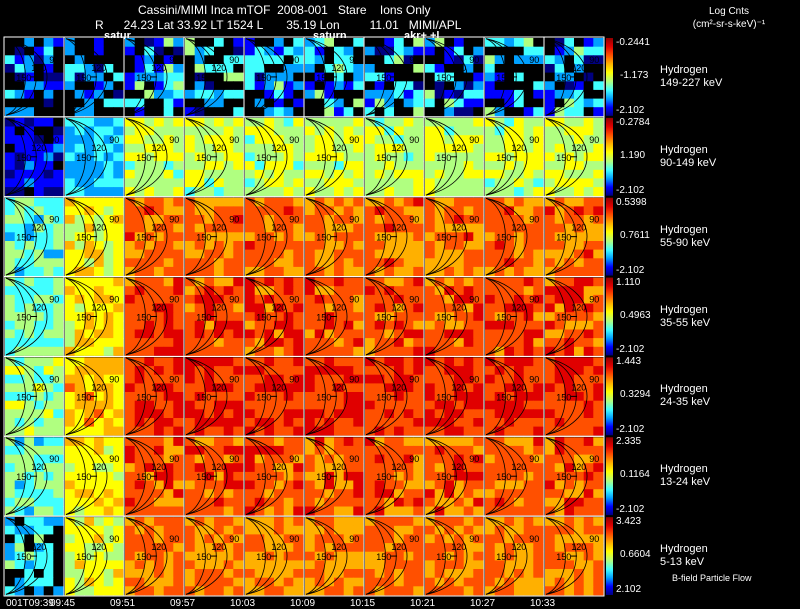  I want to click on contour-label: 90, so click(294, 220).